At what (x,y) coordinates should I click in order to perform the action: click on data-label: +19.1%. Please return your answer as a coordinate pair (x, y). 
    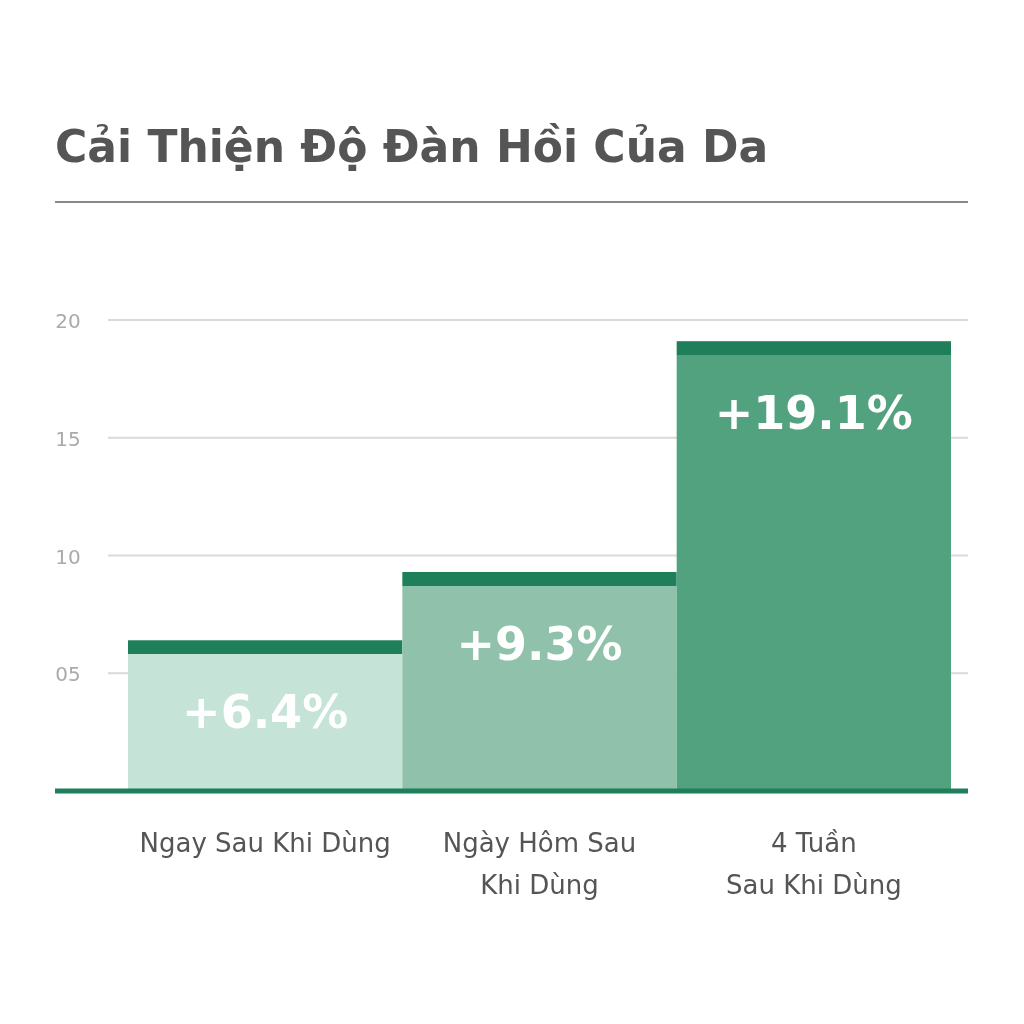
    Looking at the image, I should click on (813, 413).